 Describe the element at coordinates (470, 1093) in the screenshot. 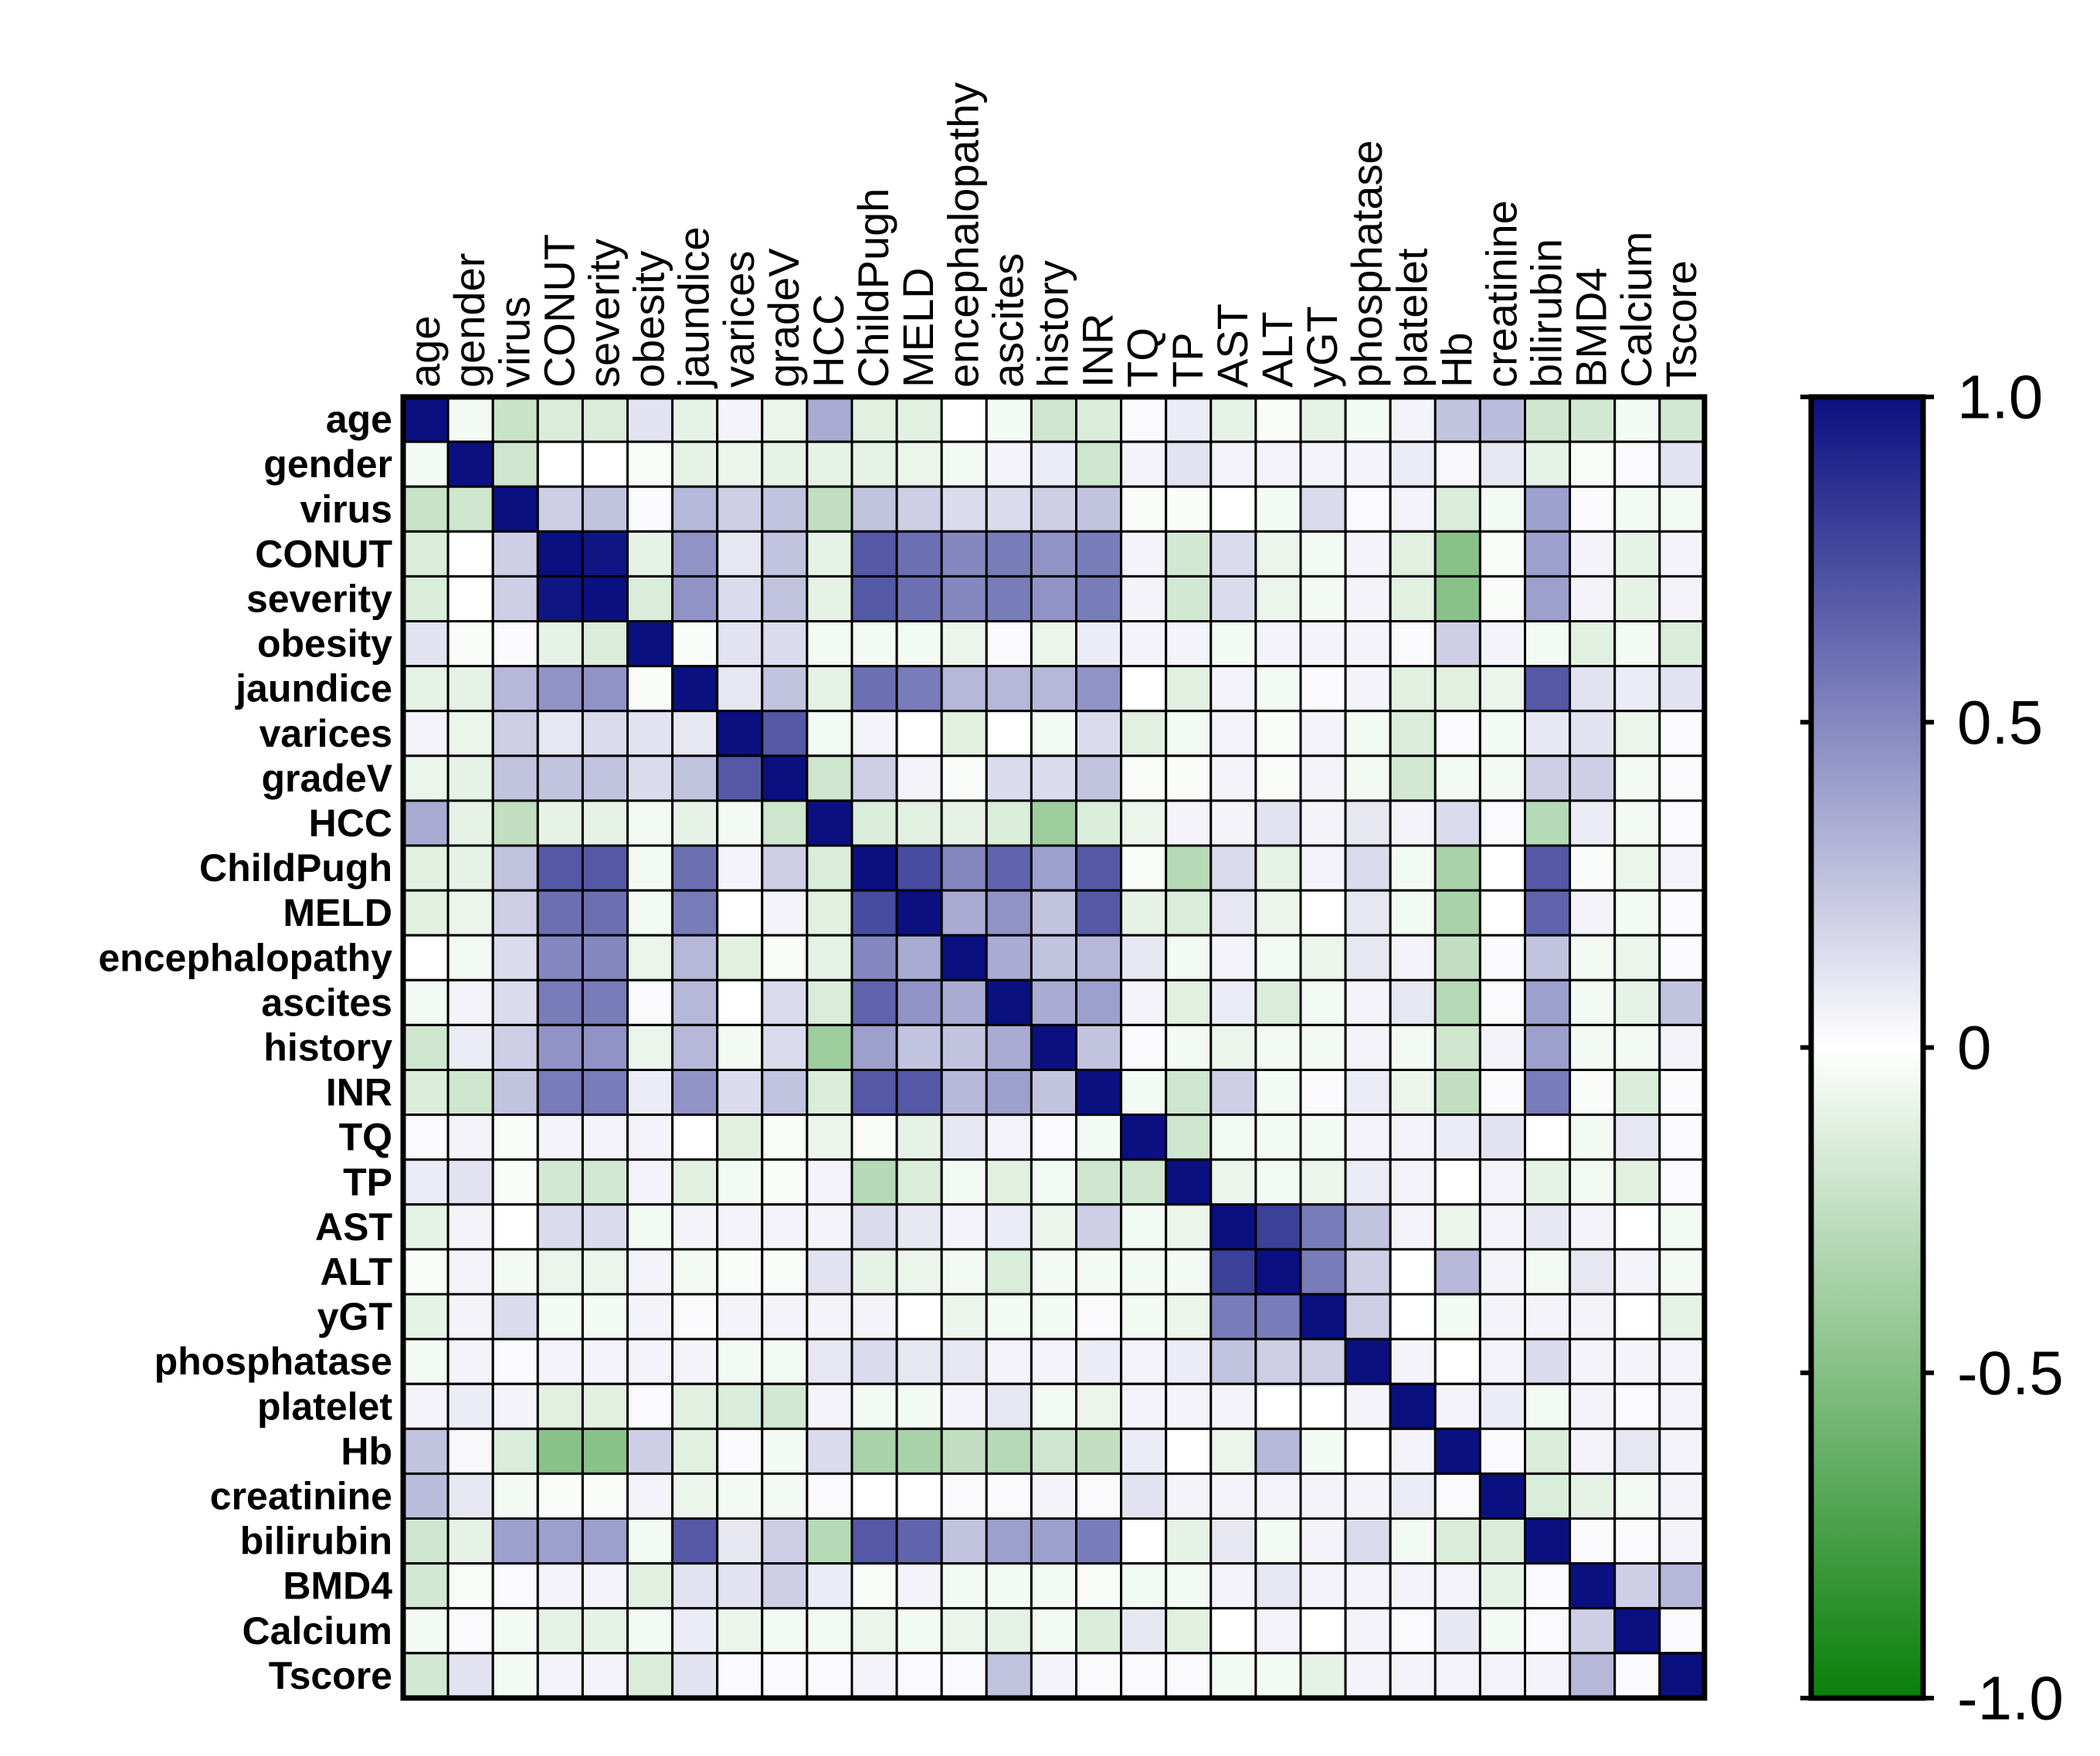

I see `heatmap-cell-INR-gender` at that location.